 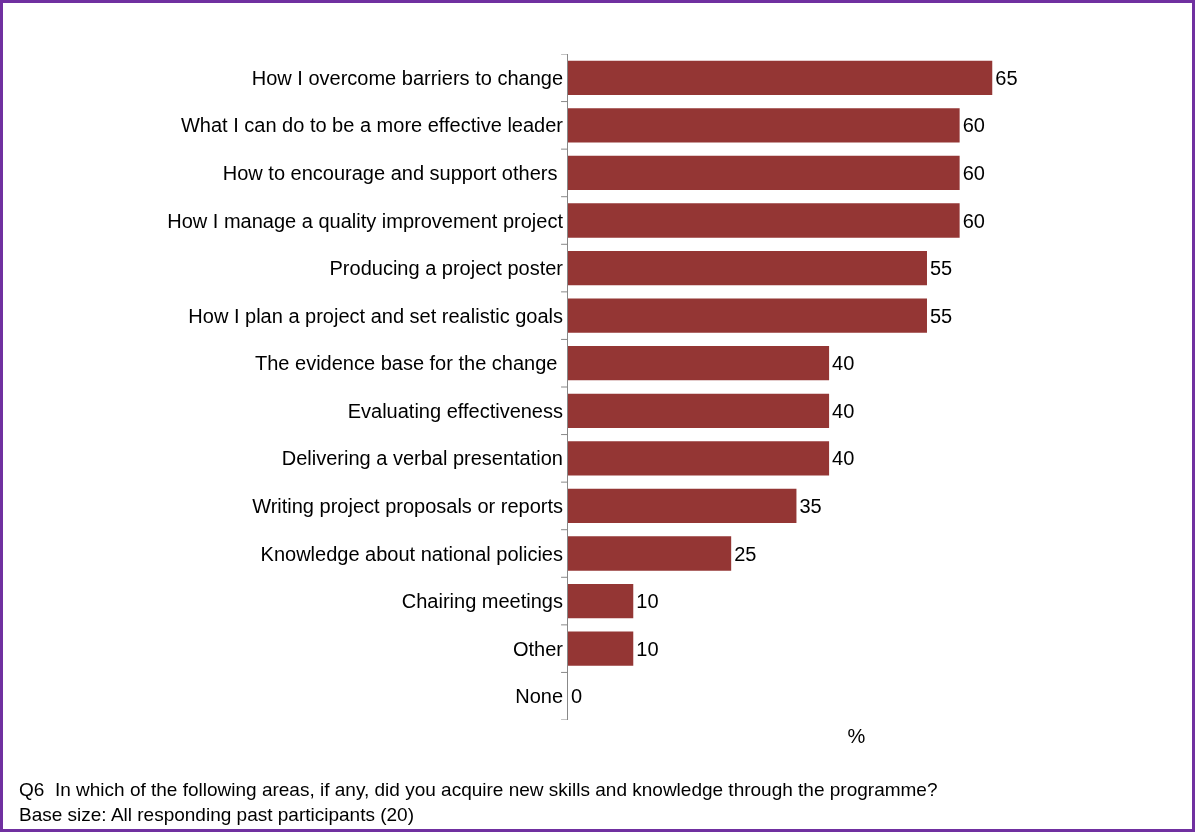 What do you see at coordinates (375, 315) in the screenshot?
I see `y-tick-label: How I plan a project and set realistic goals` at bounding box center [375, 315].